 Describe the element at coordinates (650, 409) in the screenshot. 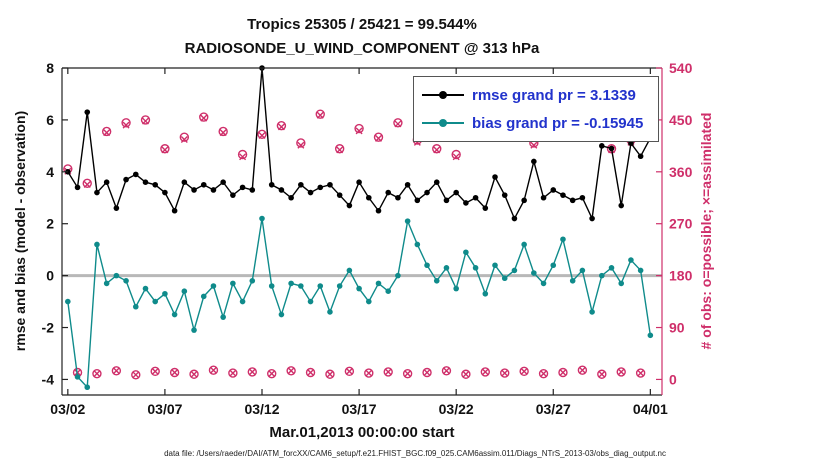

I see `svg-text: 04/01` at that location.